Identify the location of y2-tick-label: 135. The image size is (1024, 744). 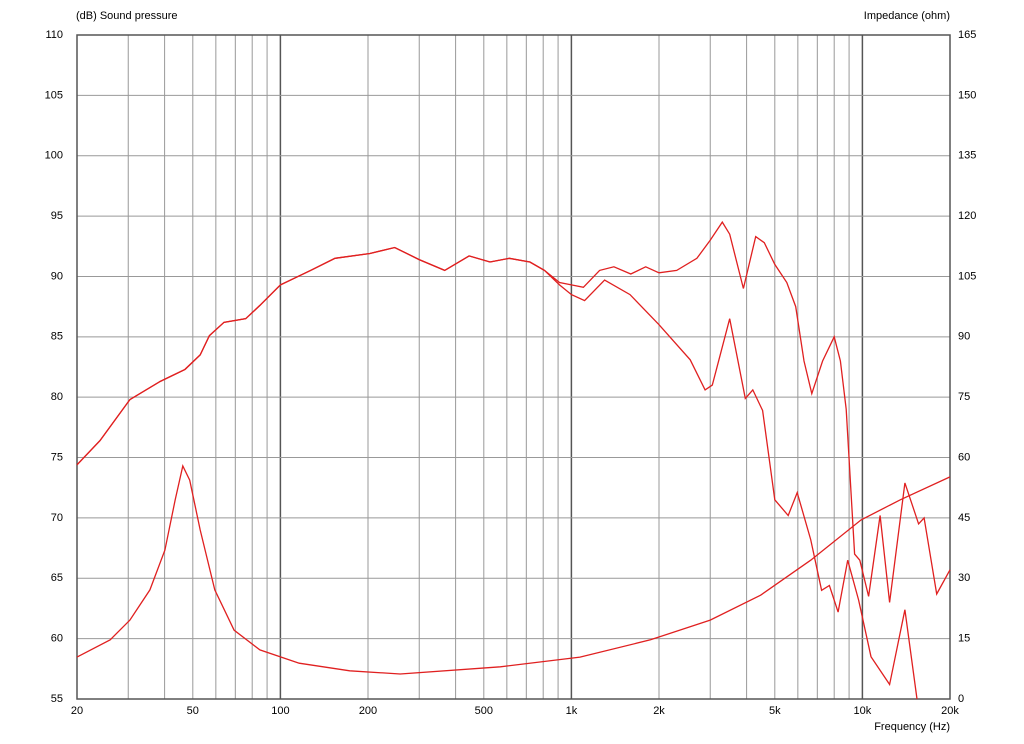
(967, 156).